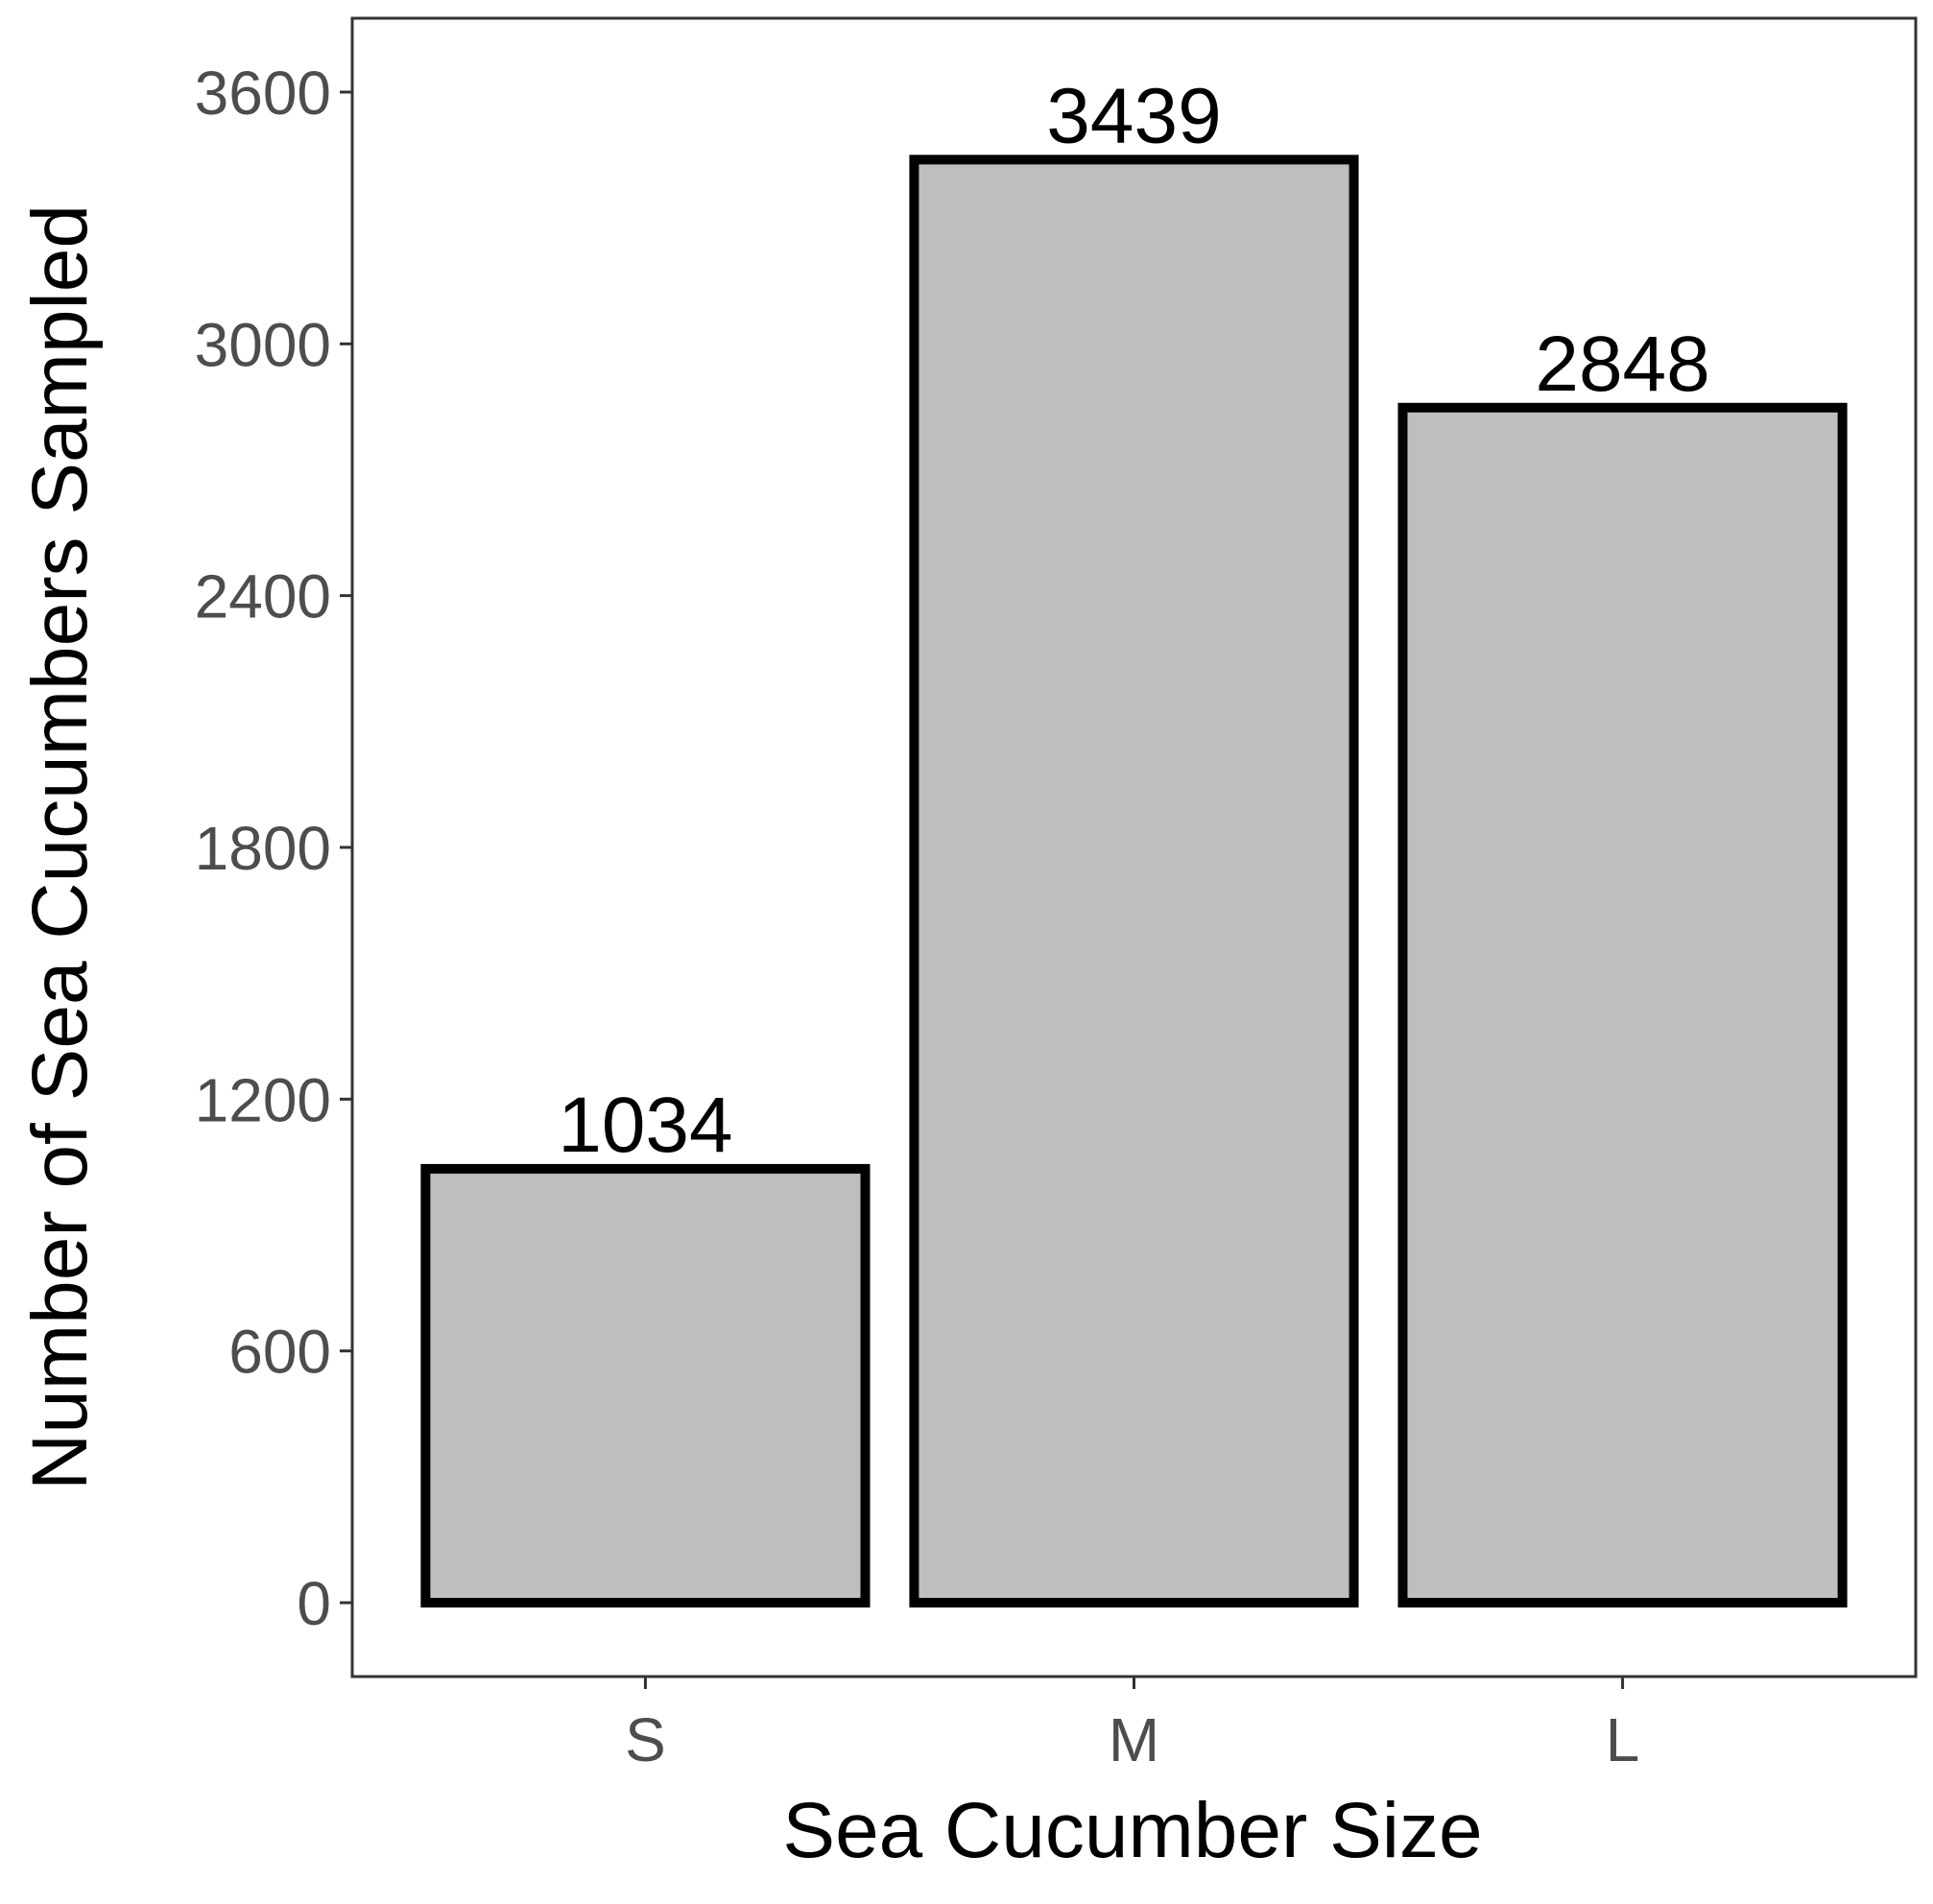 The image size is (1933, 1904). Describe the element at coordinates (1134, 1740) in the screenshot. I see `x-tick-label: M` at that location.